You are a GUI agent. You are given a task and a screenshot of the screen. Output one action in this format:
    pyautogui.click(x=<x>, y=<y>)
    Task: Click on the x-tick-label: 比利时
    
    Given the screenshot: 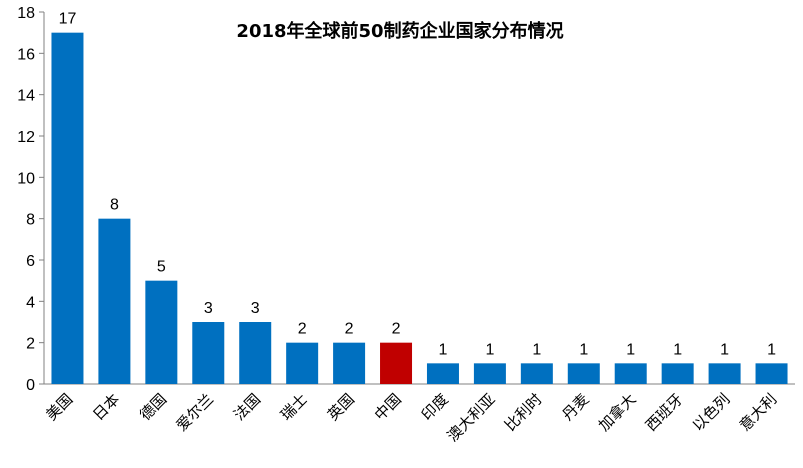 What is the action you would take?
    pyautogui.click(x=523, y=412)
    